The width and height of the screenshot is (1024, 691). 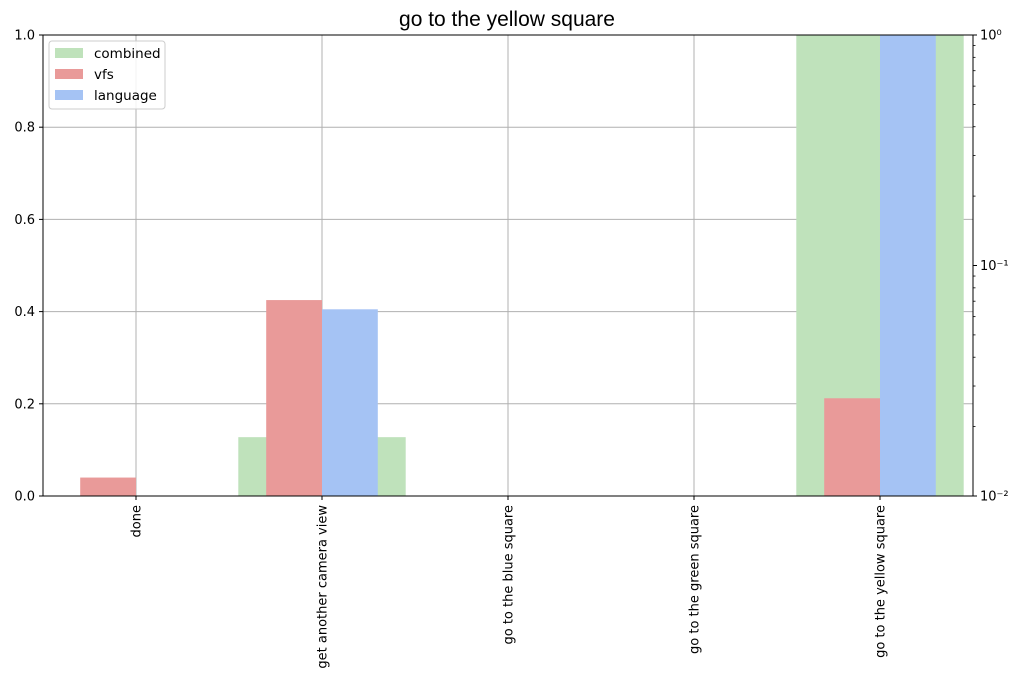 What do you see at coordinates (24, 128) in the screenshot?
I see `y-left-tick-label: 0.8` at bounding box center [24, 128].